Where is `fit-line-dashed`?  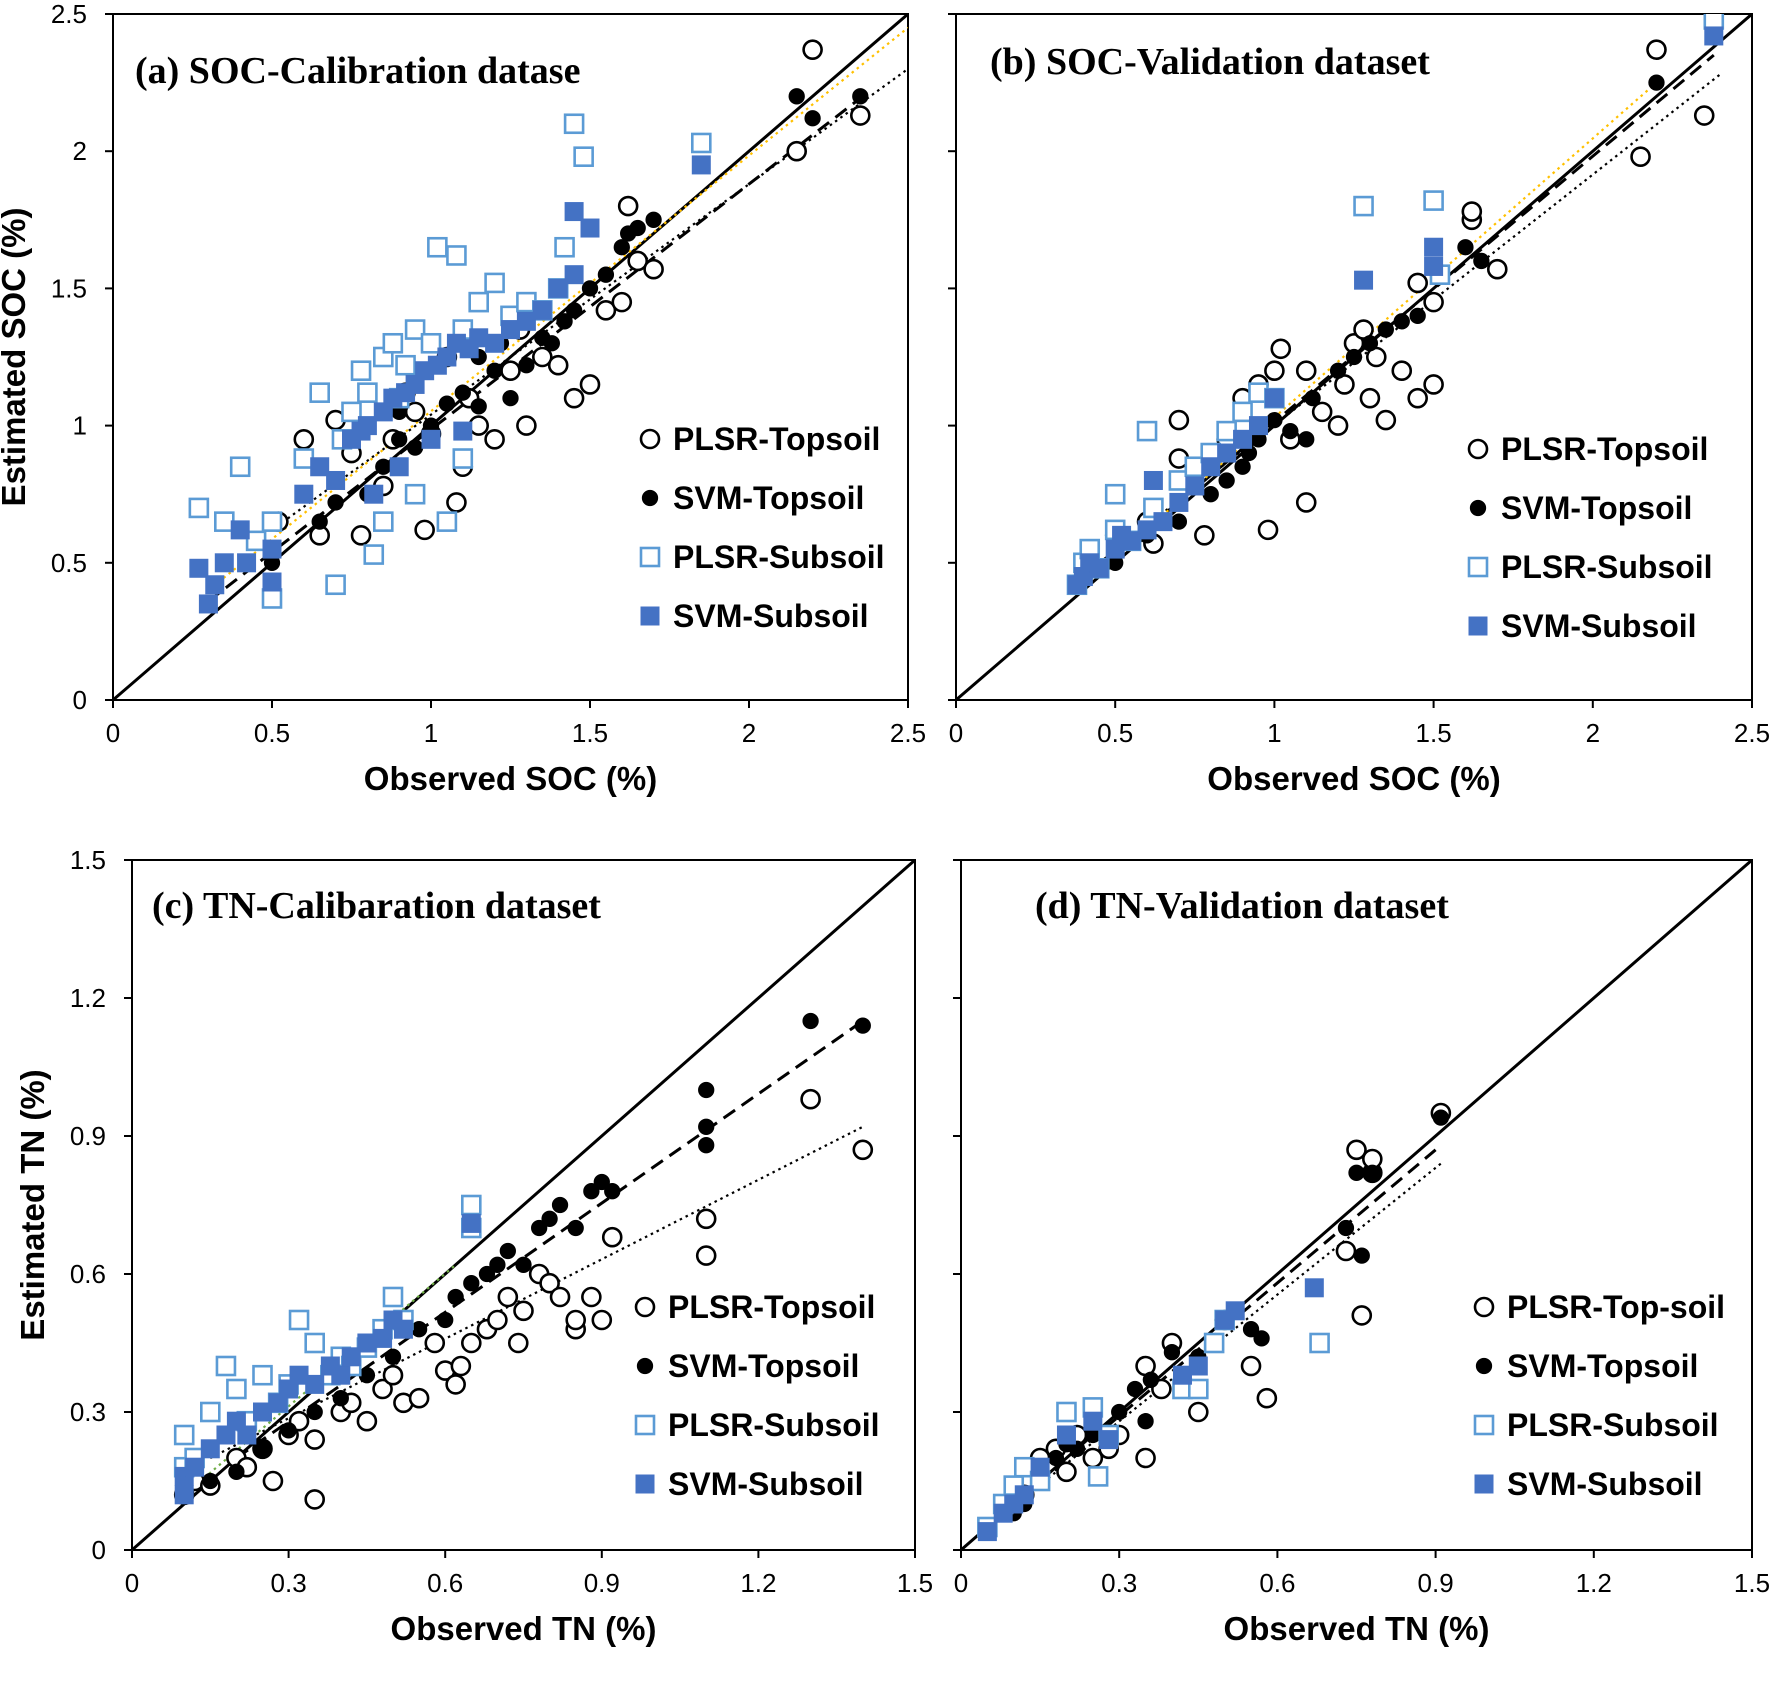 fit-line-dashed is located at coordinates (549, 1239).